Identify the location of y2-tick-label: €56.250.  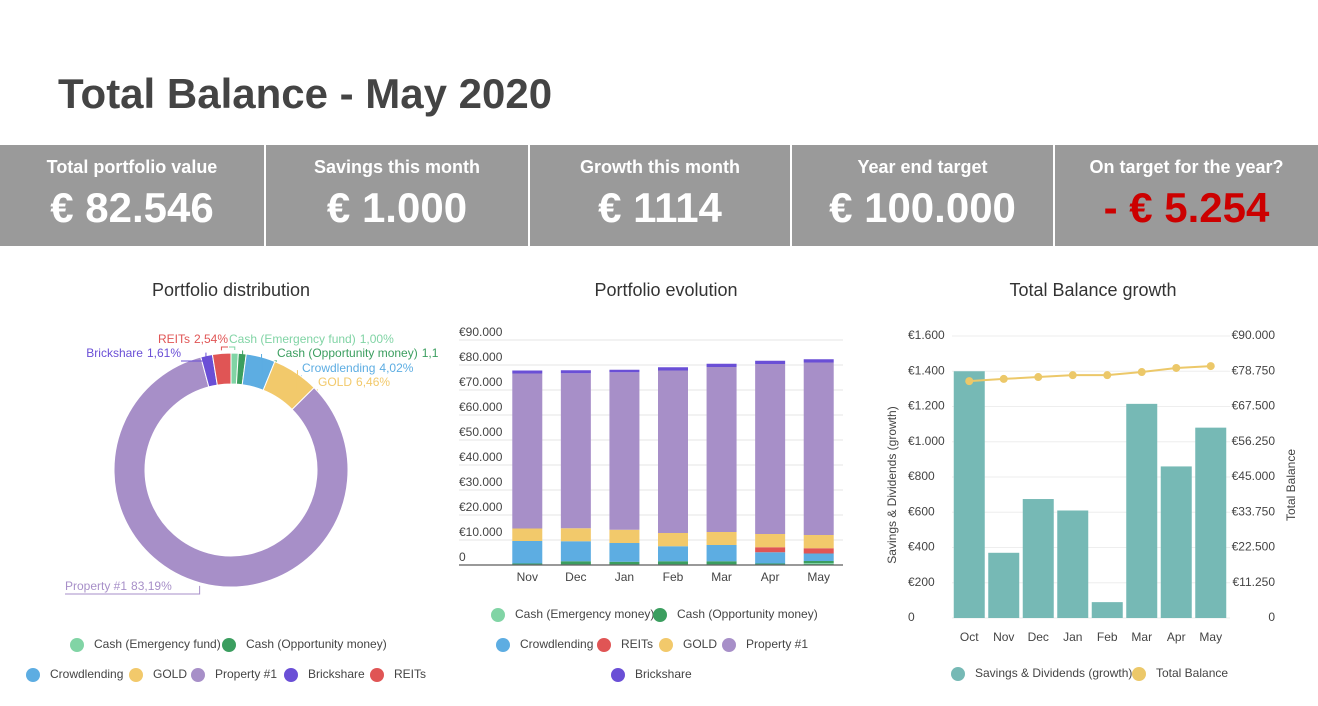
(1254, 441).